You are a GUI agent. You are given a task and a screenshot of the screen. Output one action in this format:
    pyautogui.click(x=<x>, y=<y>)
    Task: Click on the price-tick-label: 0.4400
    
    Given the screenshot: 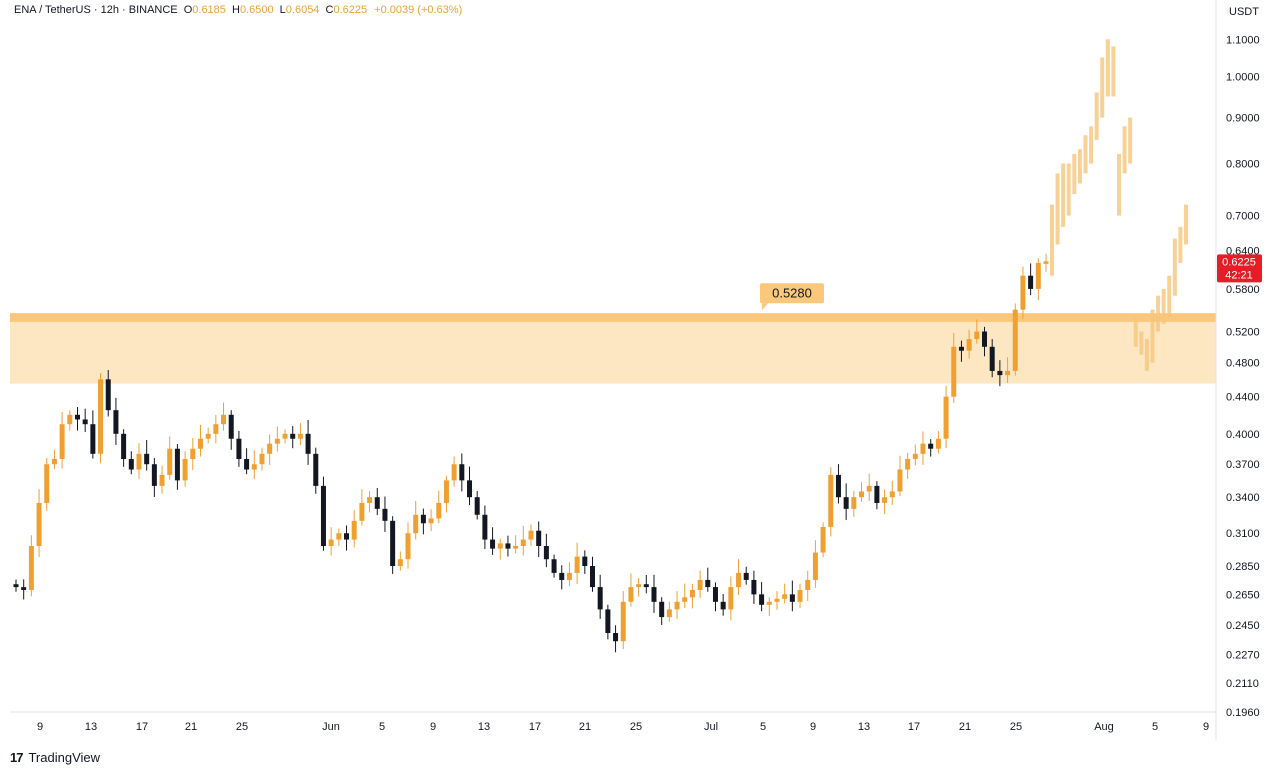 What is the action you would take?
    pyautogui.click(x=1243, y=398)
    